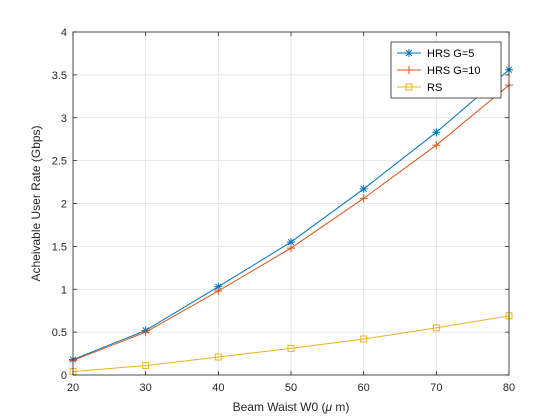 This screenshot has width=560, height=420. Describe the element at coordinates (434, 88) in the screenshot. I see `legend-label: RS` at that location.